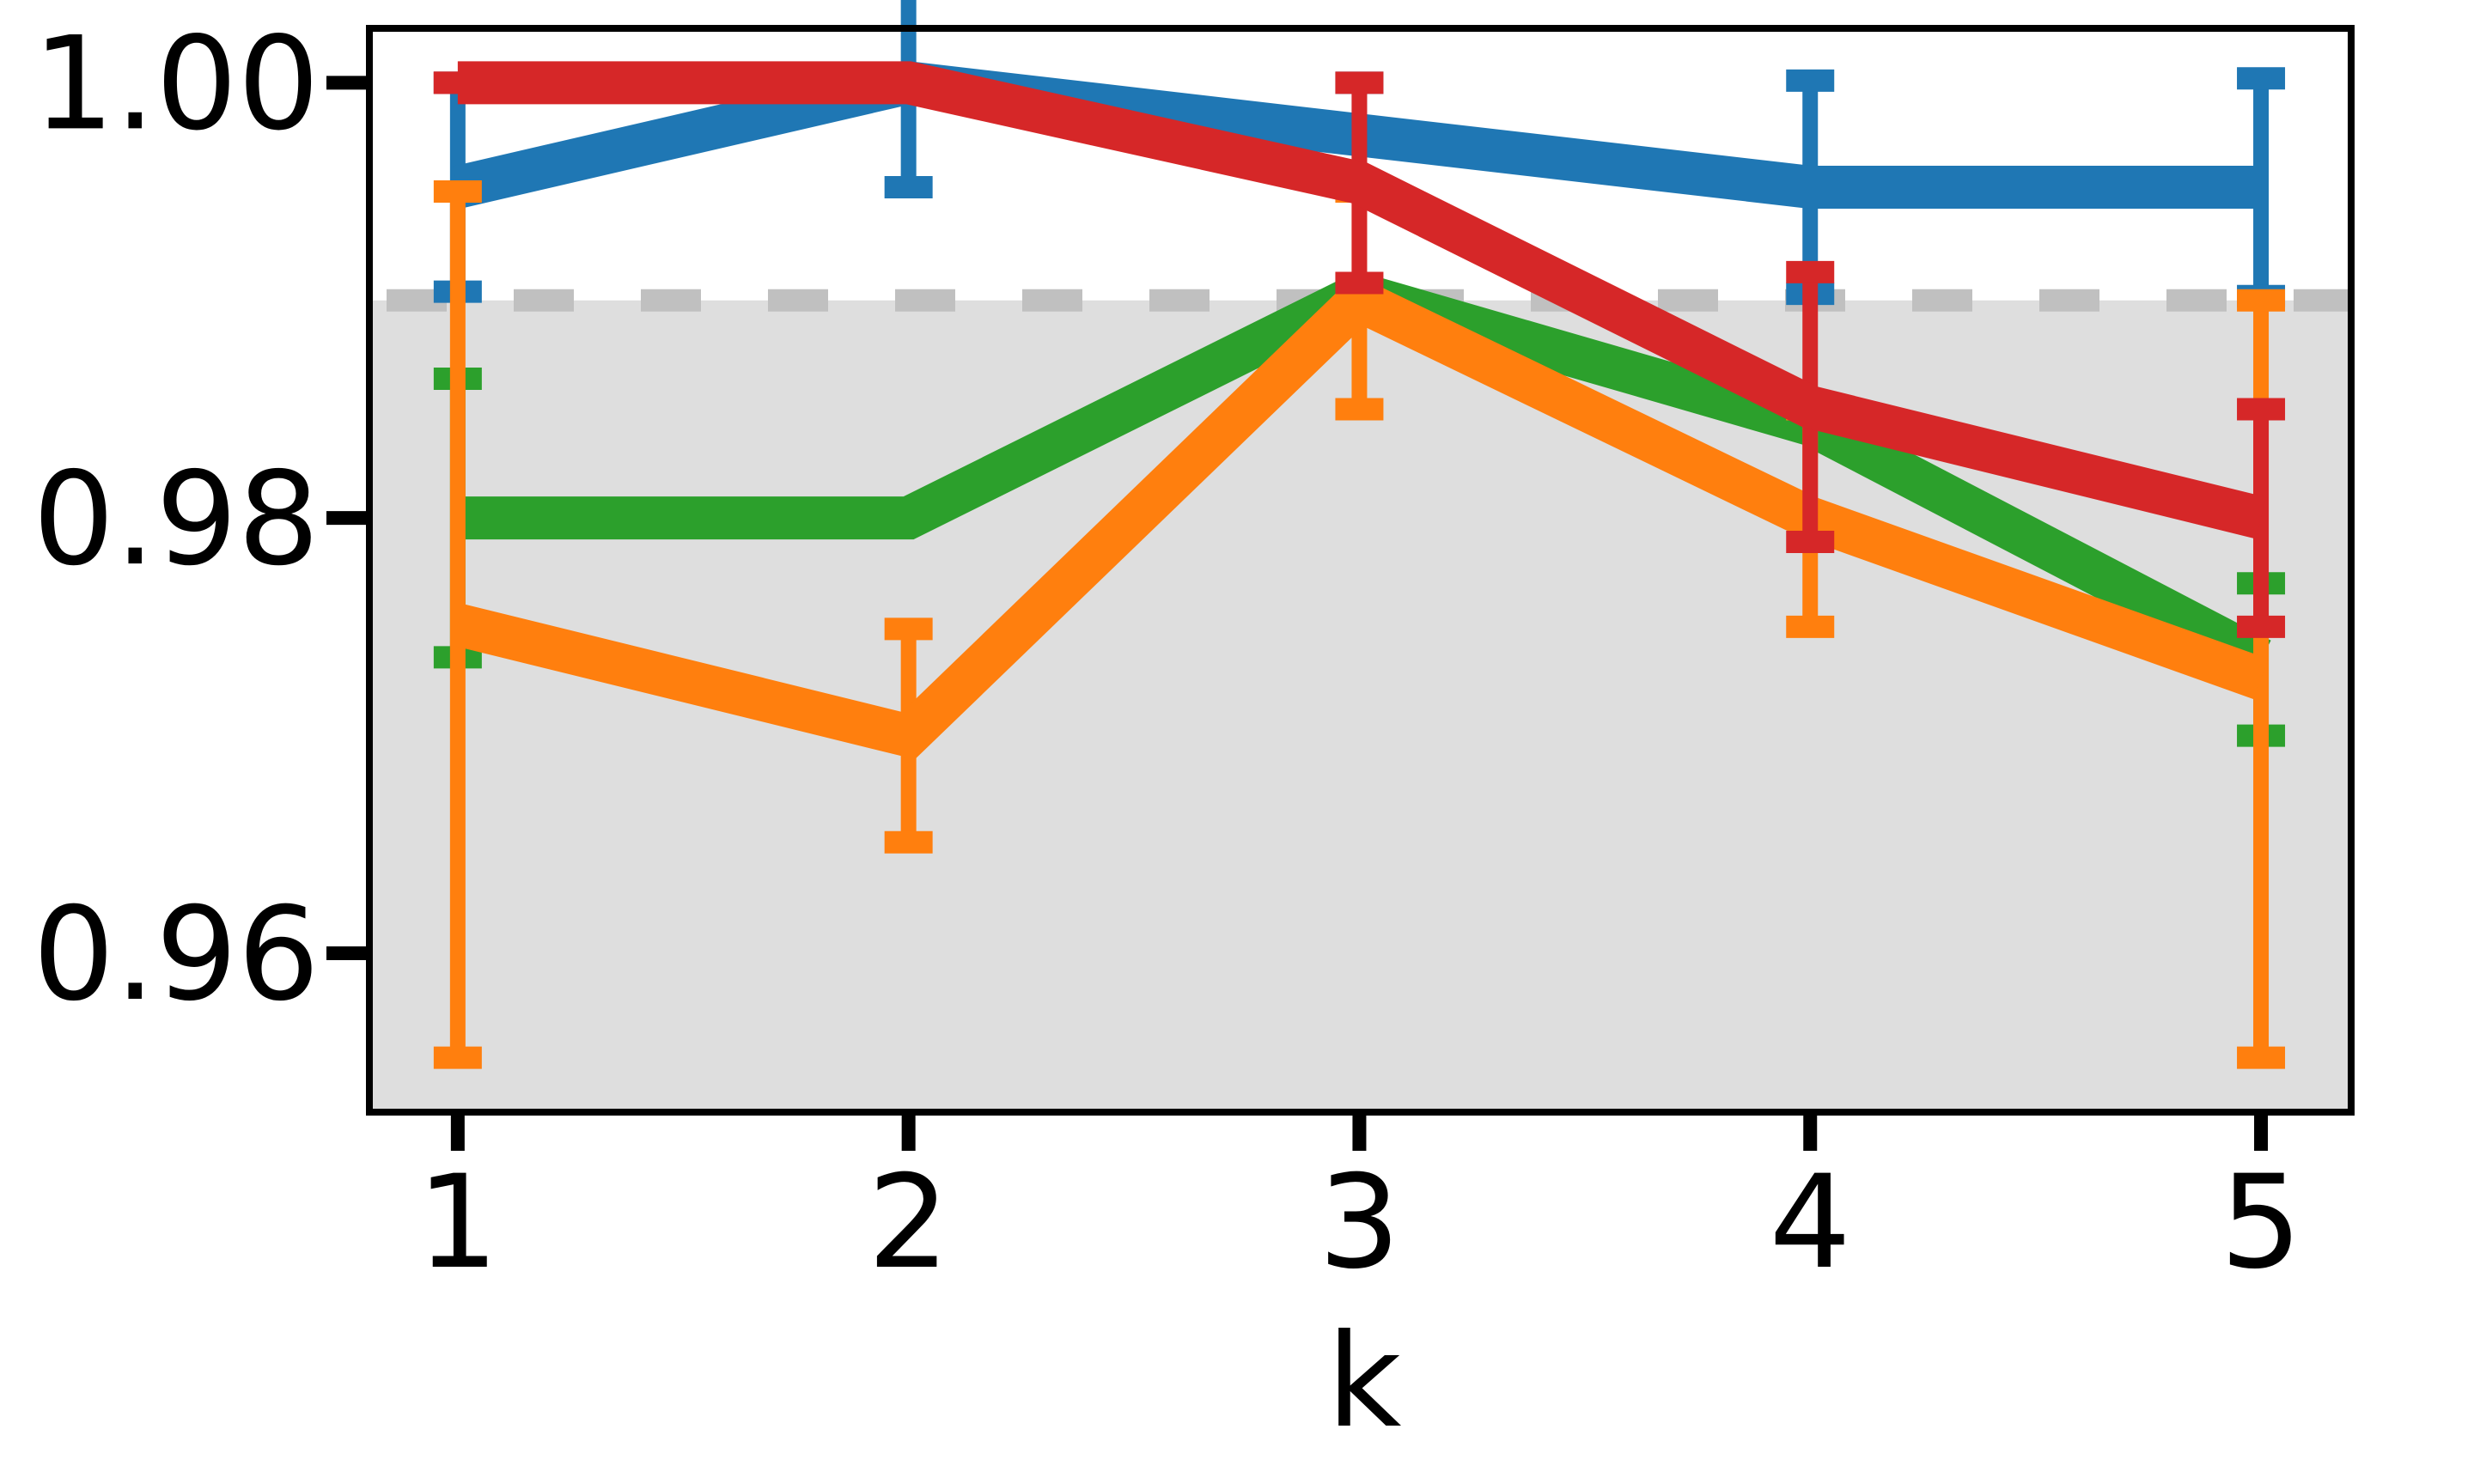  I want to click on x-axis-label: k, so click(1364, 1382).